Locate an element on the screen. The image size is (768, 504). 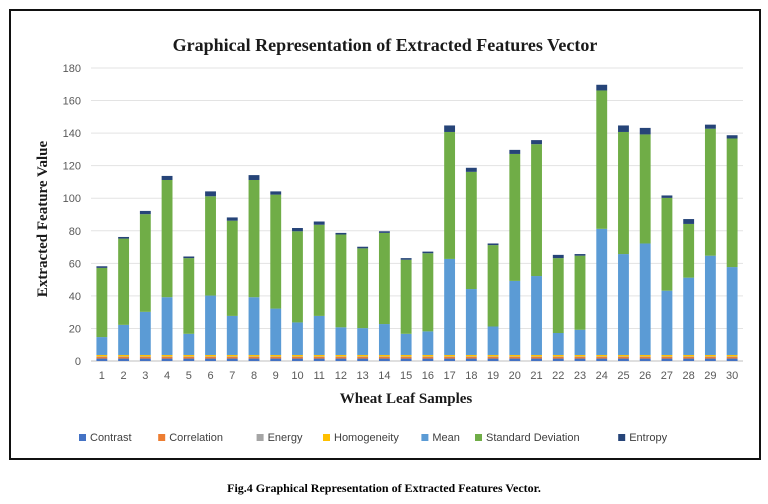
legend-label: Correlation is located at coordinates (196, 438).